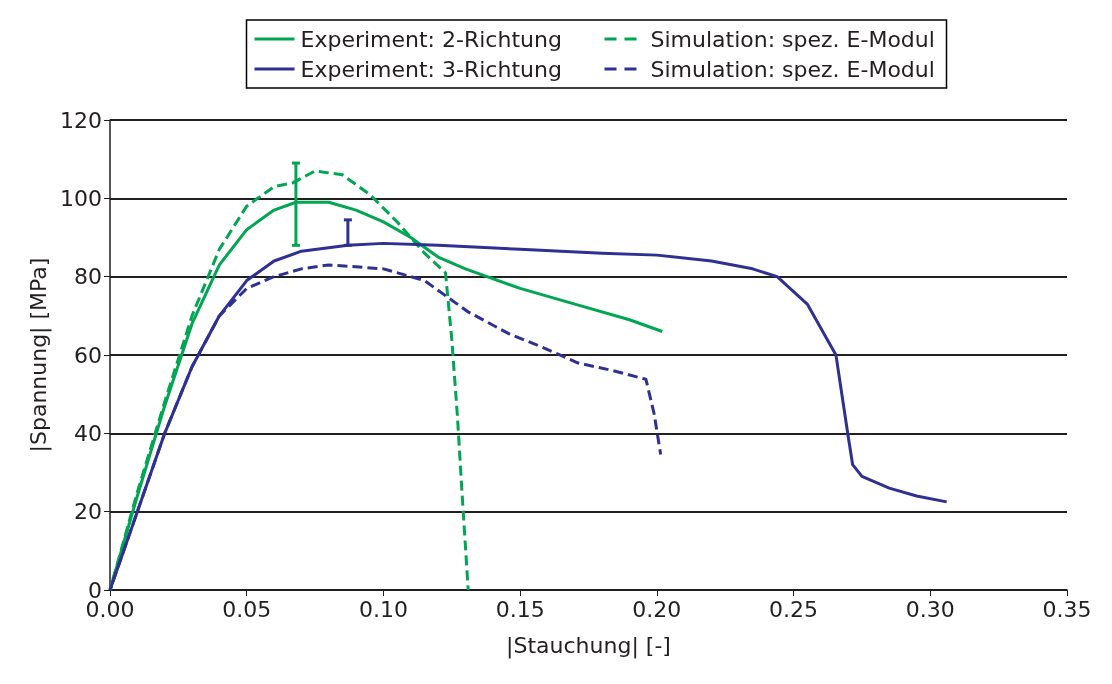 The height and width of the screenshot is (684, 1112). What do you see at coordinates (88, 355) in the screenshot?
I see `y-tick-label: 60` at bounding box center [88, 355].